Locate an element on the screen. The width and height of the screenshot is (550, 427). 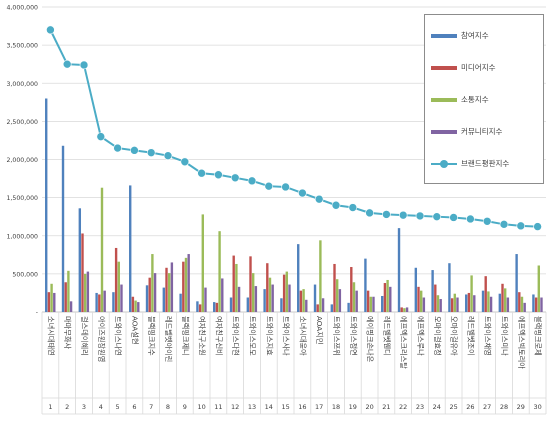
category-index: 16 is located at coordinates (302, 407).